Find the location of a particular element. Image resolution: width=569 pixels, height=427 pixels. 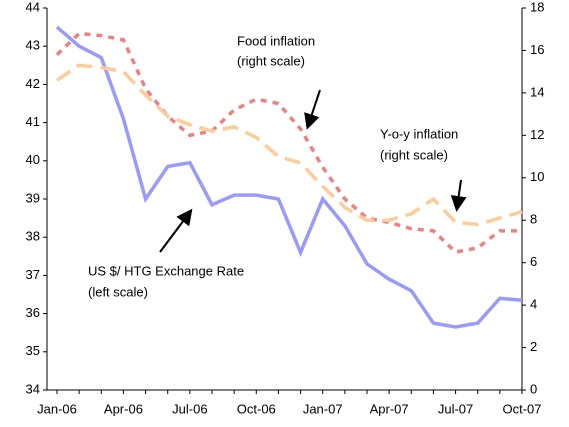

y-tick-label: 34 is located at coordinates (33, 388).